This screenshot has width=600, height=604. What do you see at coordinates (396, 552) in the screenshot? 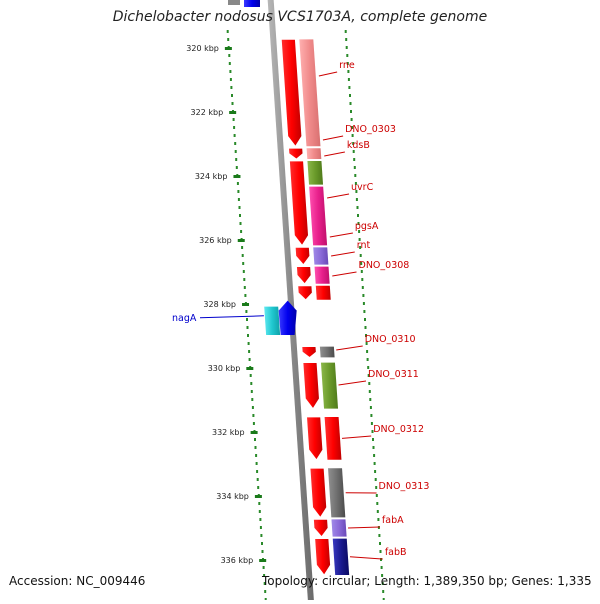
I see `gene-label-fabB: fabB` at bounding box center [396, 552].